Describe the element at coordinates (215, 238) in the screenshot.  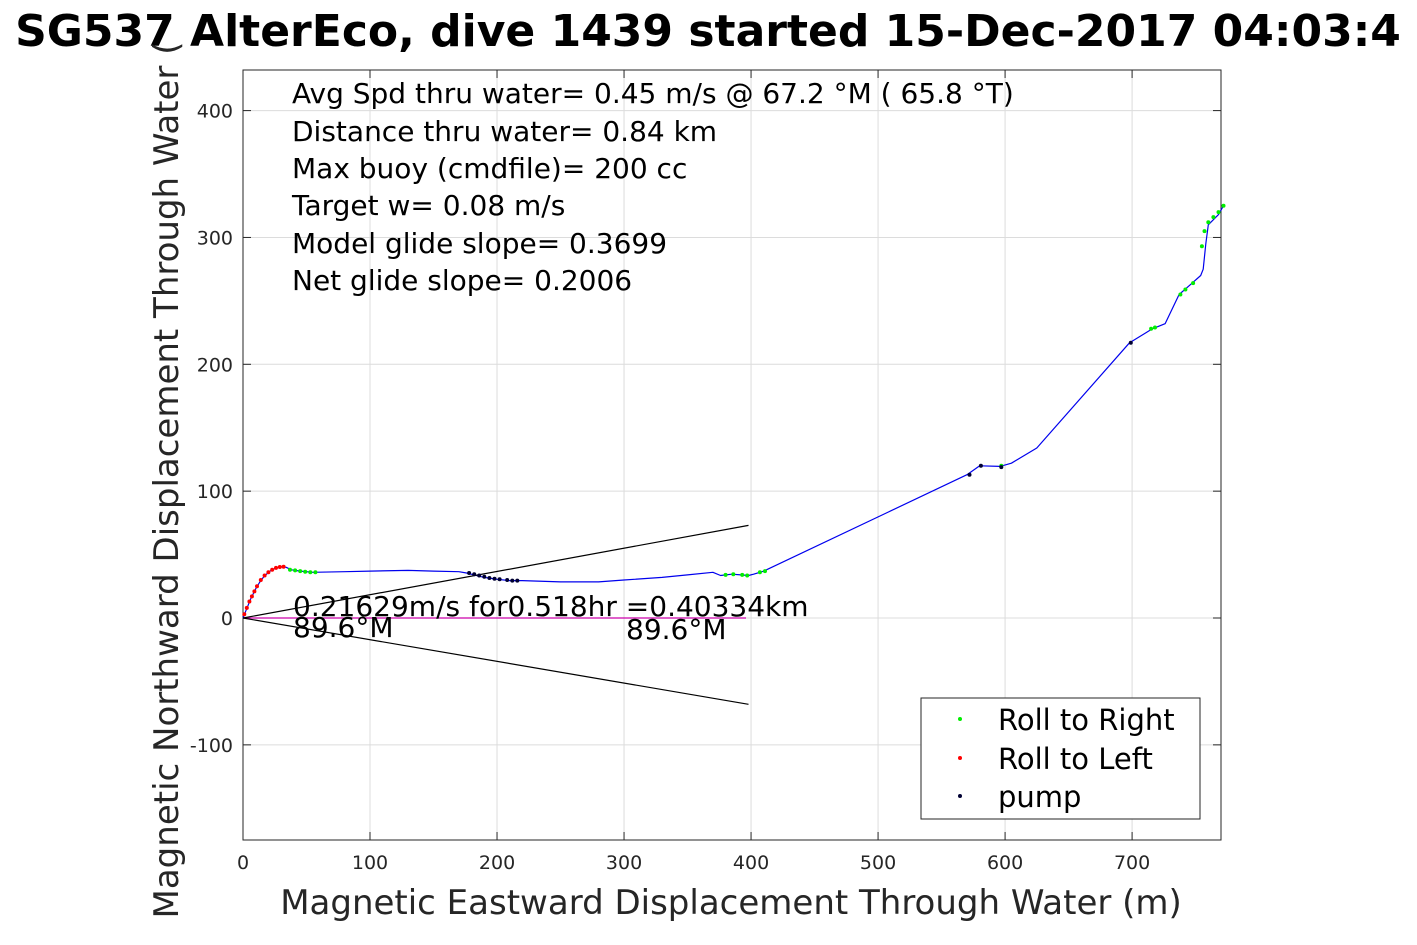
I see `y-tick-label: 300` at that location.